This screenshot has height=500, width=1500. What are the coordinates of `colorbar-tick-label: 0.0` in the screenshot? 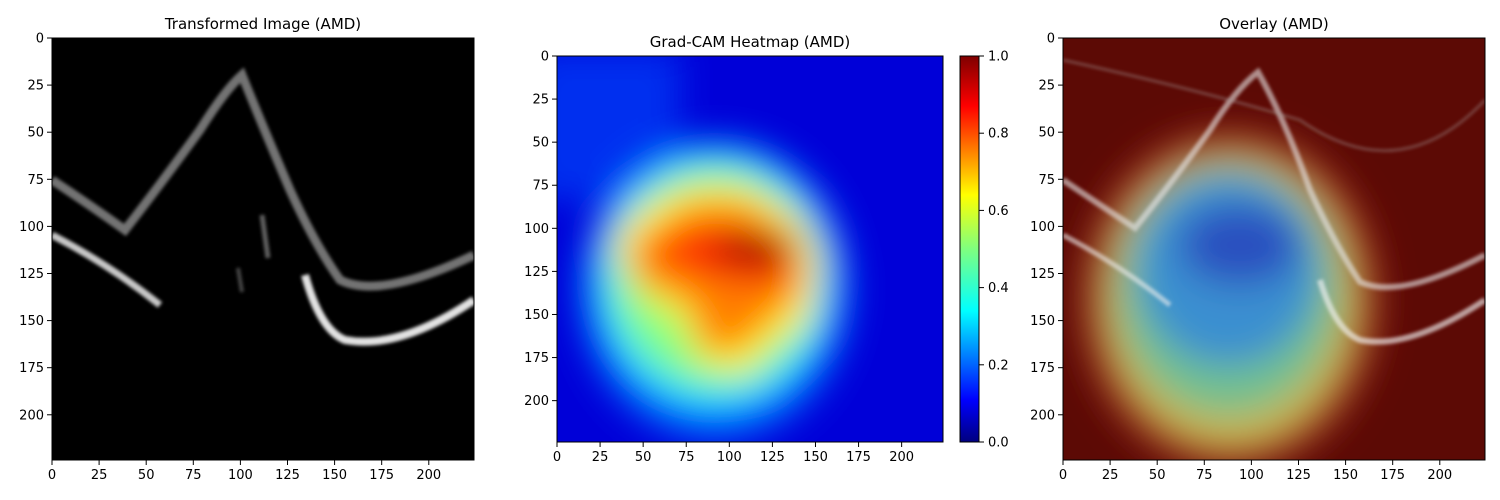 It's located at (998, 443).